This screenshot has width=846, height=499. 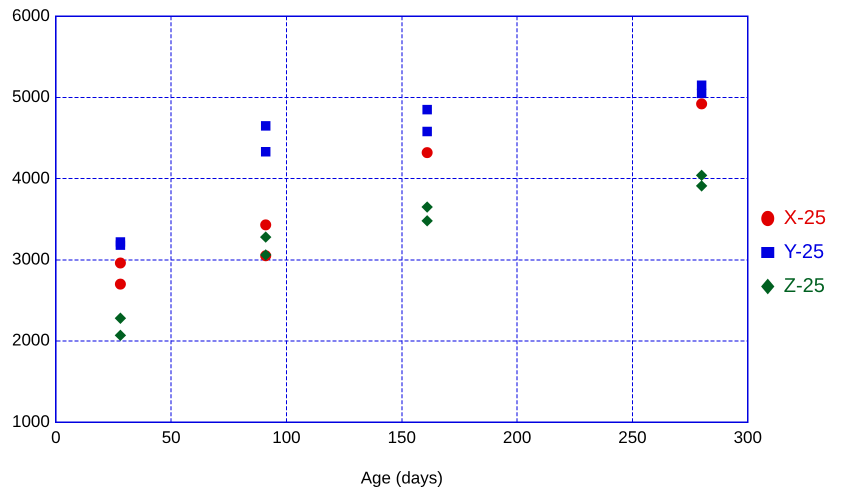 What do you see at coordinates (171, 438) in the screenshot?
I see `x-tick-label: 50` at bounding box center [171, 438].